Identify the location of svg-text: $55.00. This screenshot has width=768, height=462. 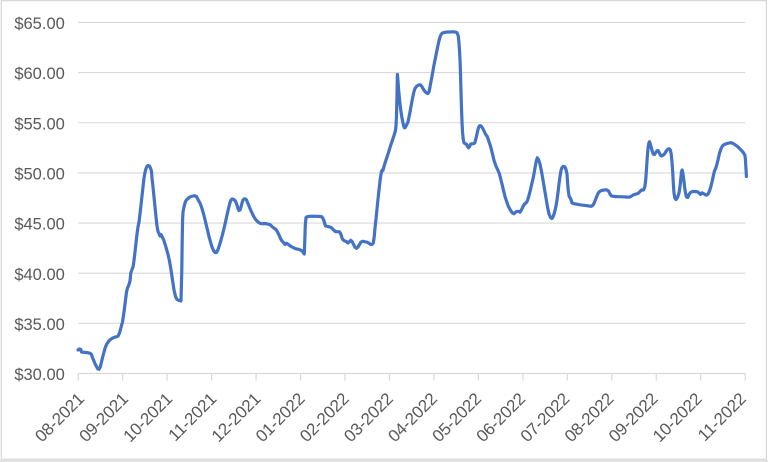
(39, 124).